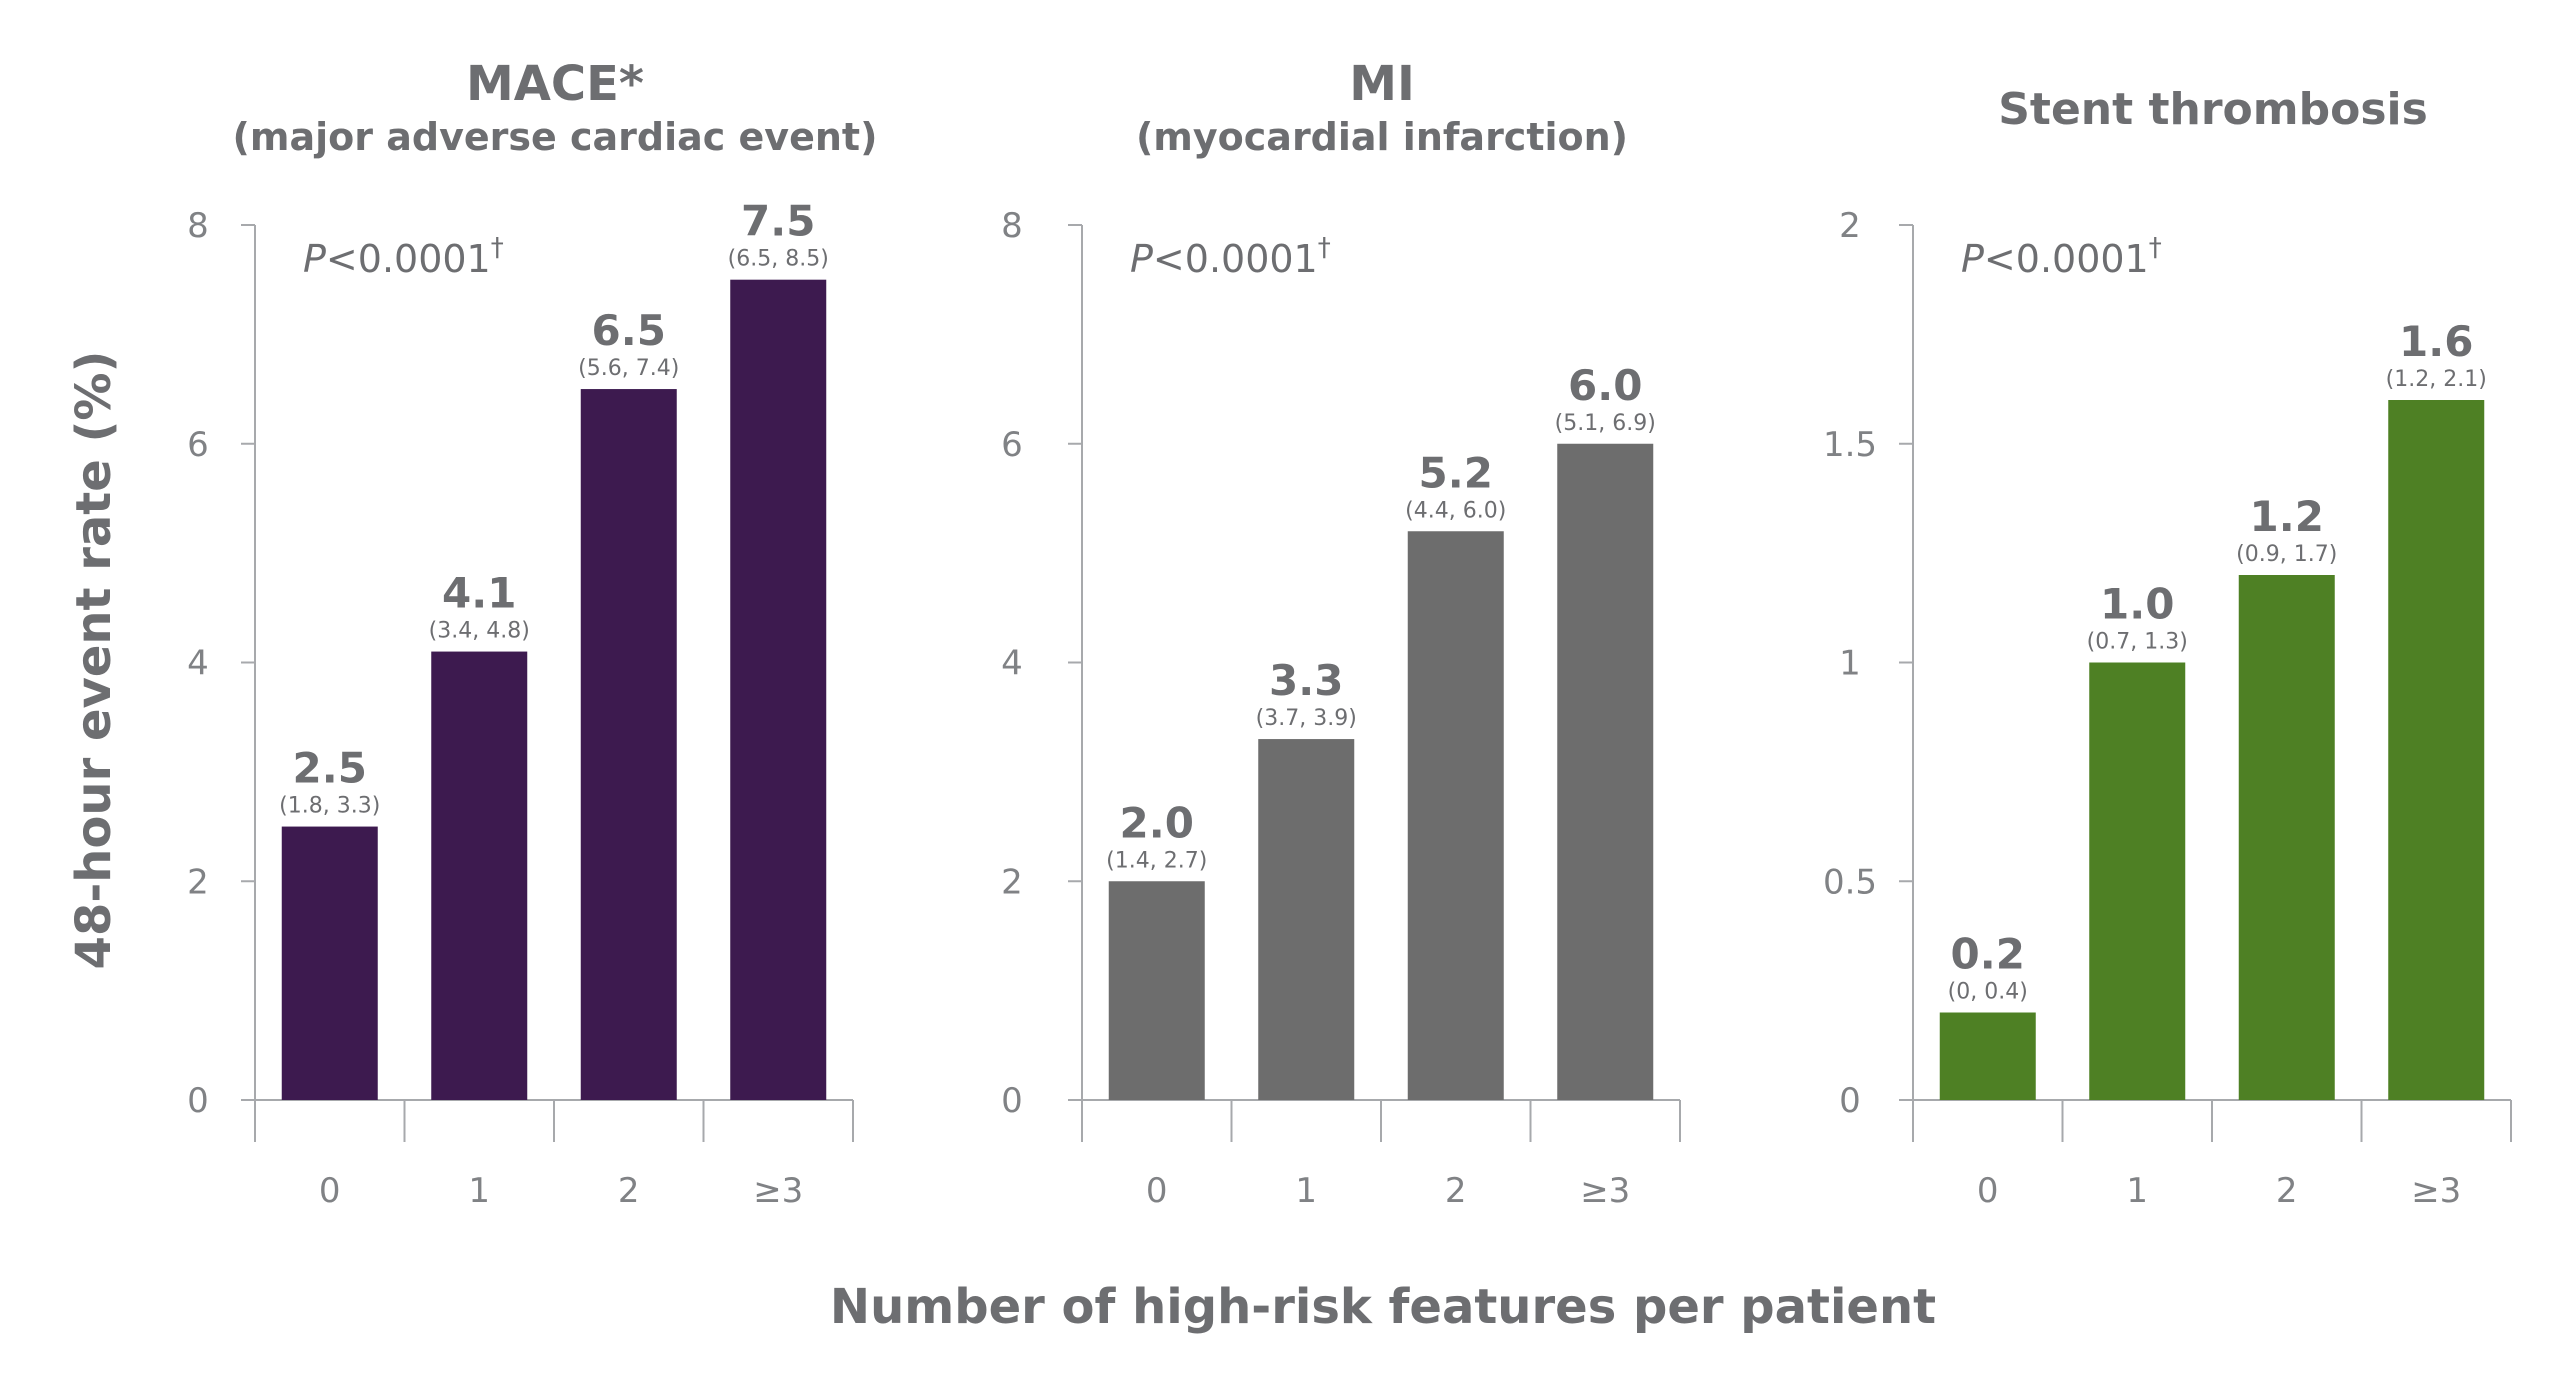 This screenshot has width=2560, height=1384. I want to click on bar-value-label: 5.2, so click(1456, 472).